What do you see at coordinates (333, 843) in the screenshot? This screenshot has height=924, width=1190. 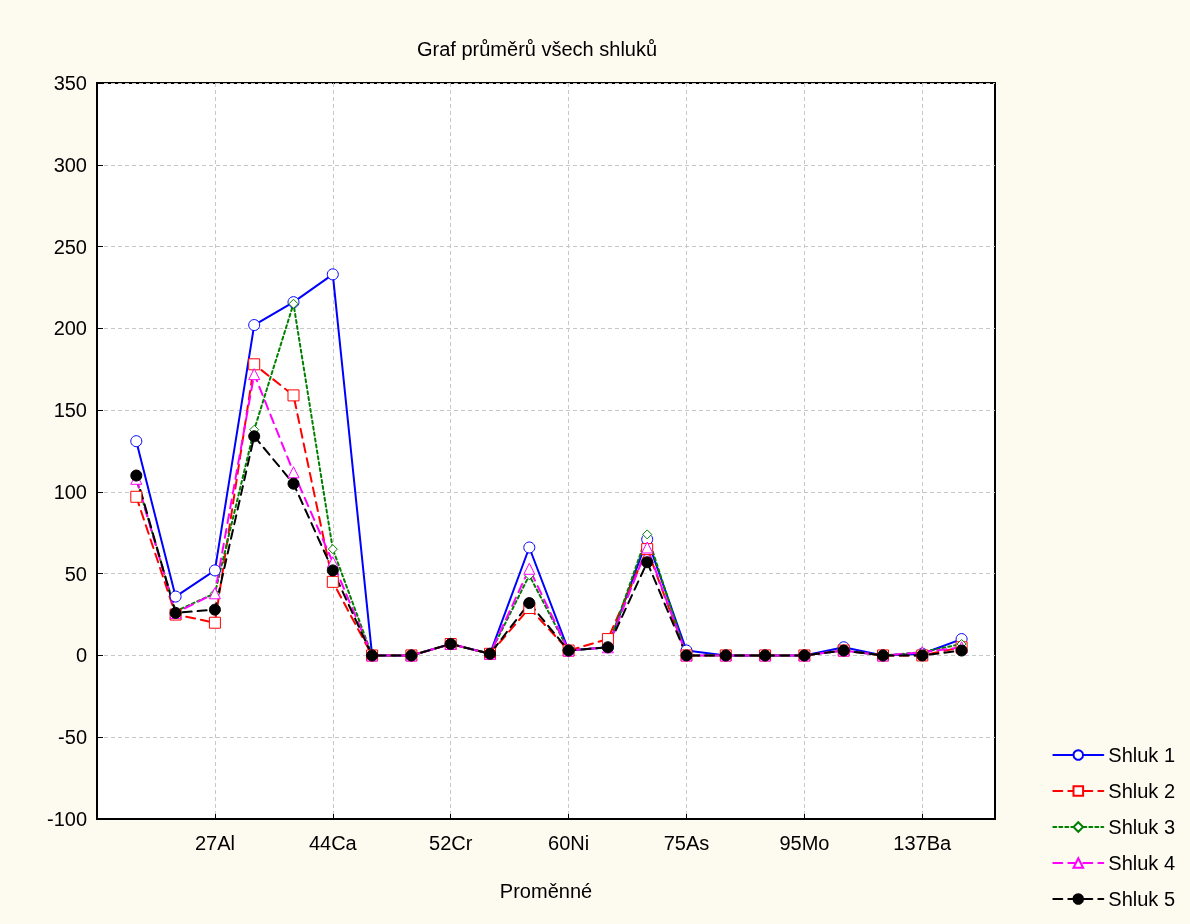 I see `x-tick-label: 44Ca` at bounding box center [333, 843].